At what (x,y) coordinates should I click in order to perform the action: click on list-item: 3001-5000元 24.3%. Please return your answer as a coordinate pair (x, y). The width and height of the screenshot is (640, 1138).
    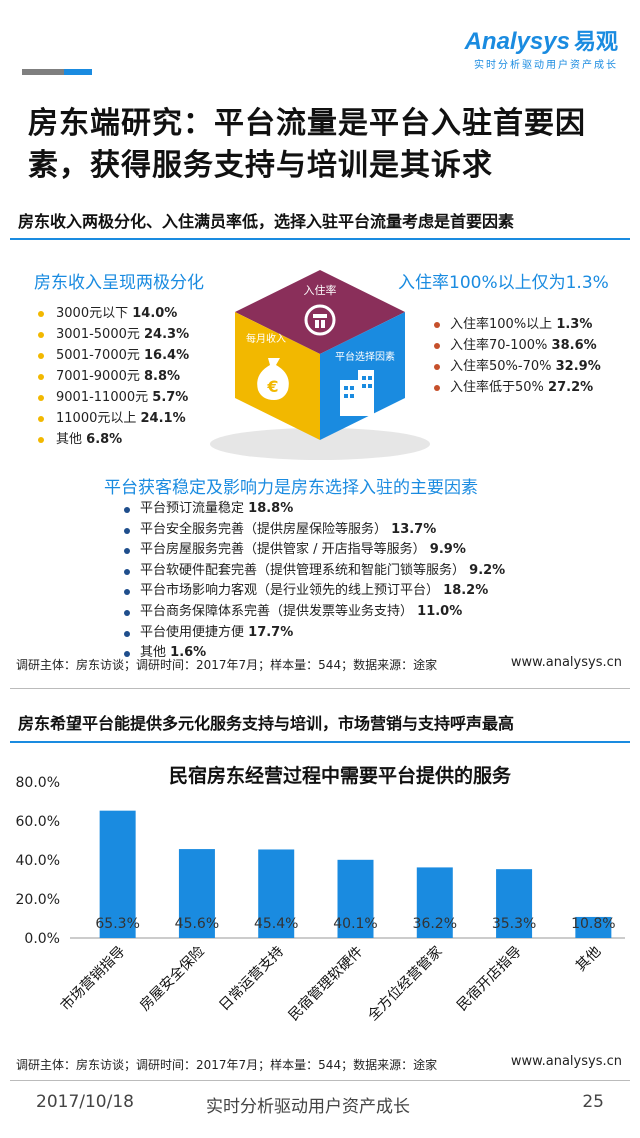
    Looking at the image, I should click on (112, 334).